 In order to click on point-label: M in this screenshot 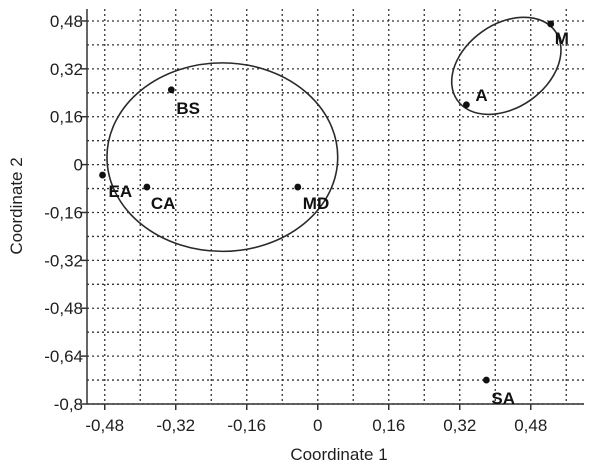, I will do `click(562, 38)`.